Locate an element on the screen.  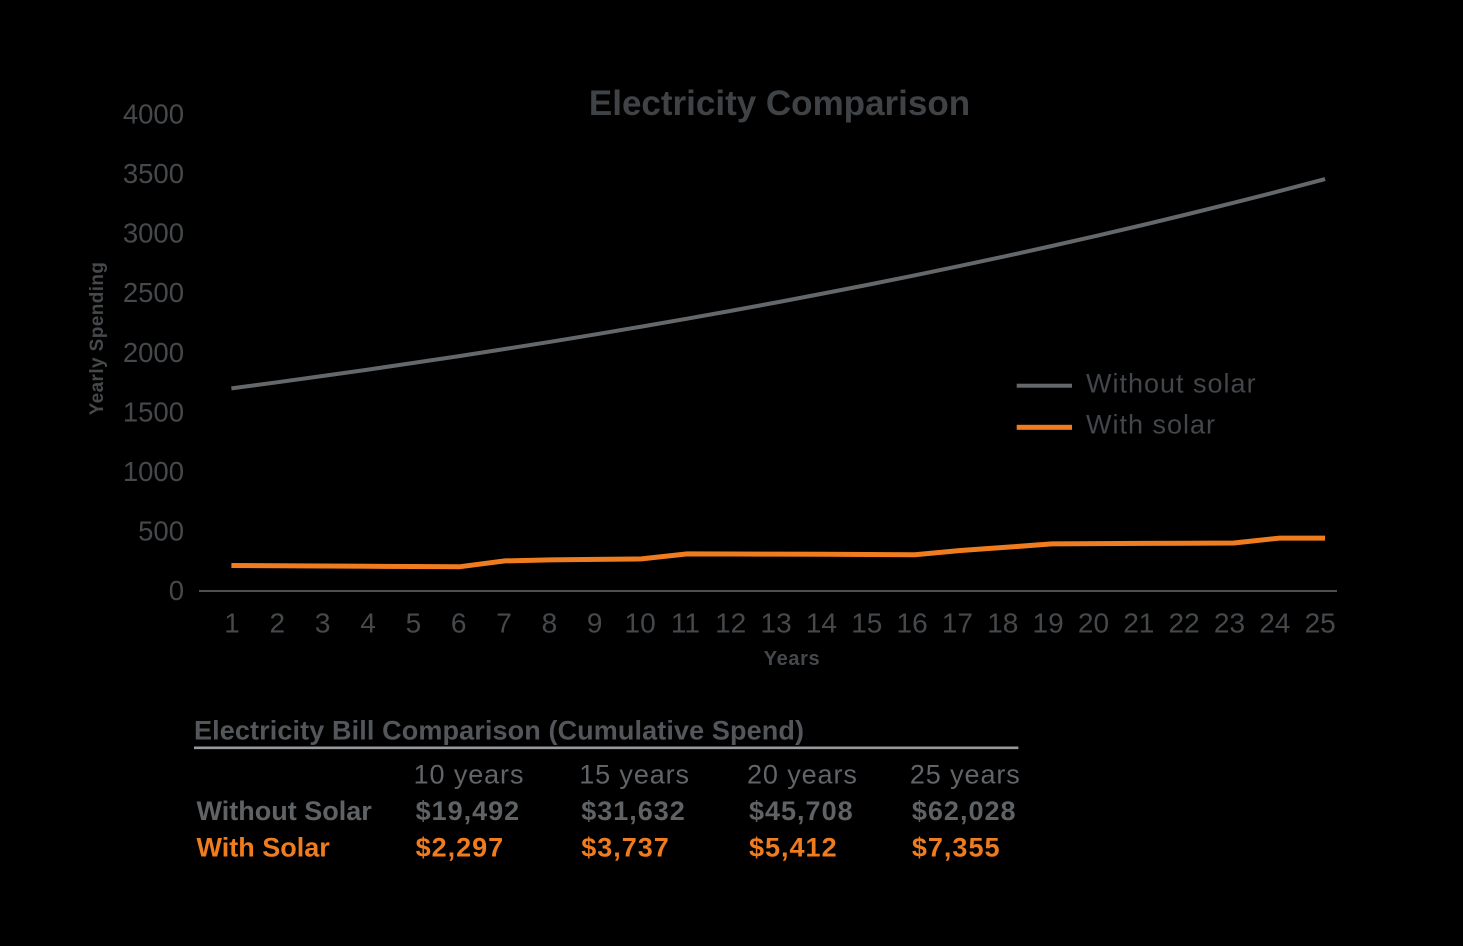
svg-text: 18 is located at coordinates (1002, 623).